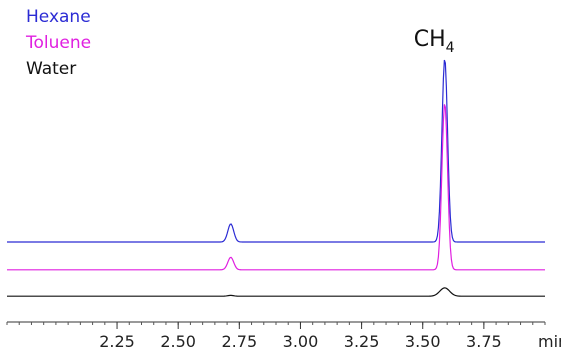  What do you see at coordinates (240, 341) in the screenshot?
I see `x-tick-label: 2.75` at bounding box center [240, 341].